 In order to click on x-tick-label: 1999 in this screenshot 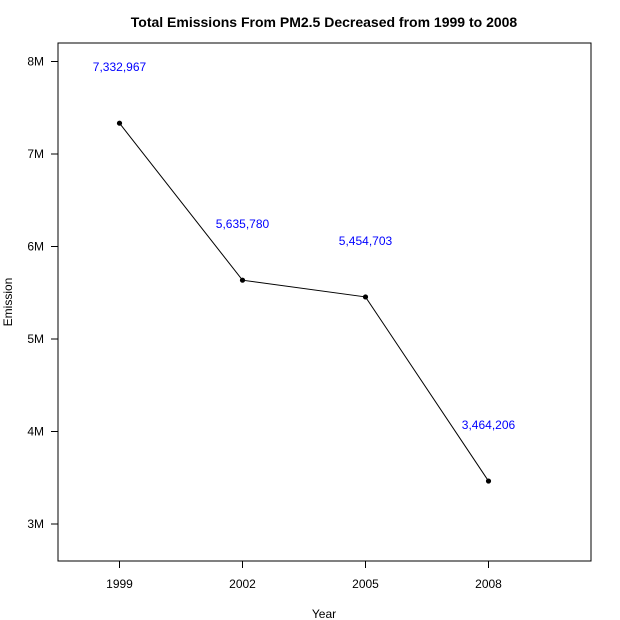, I will do `click(119, 584)`.